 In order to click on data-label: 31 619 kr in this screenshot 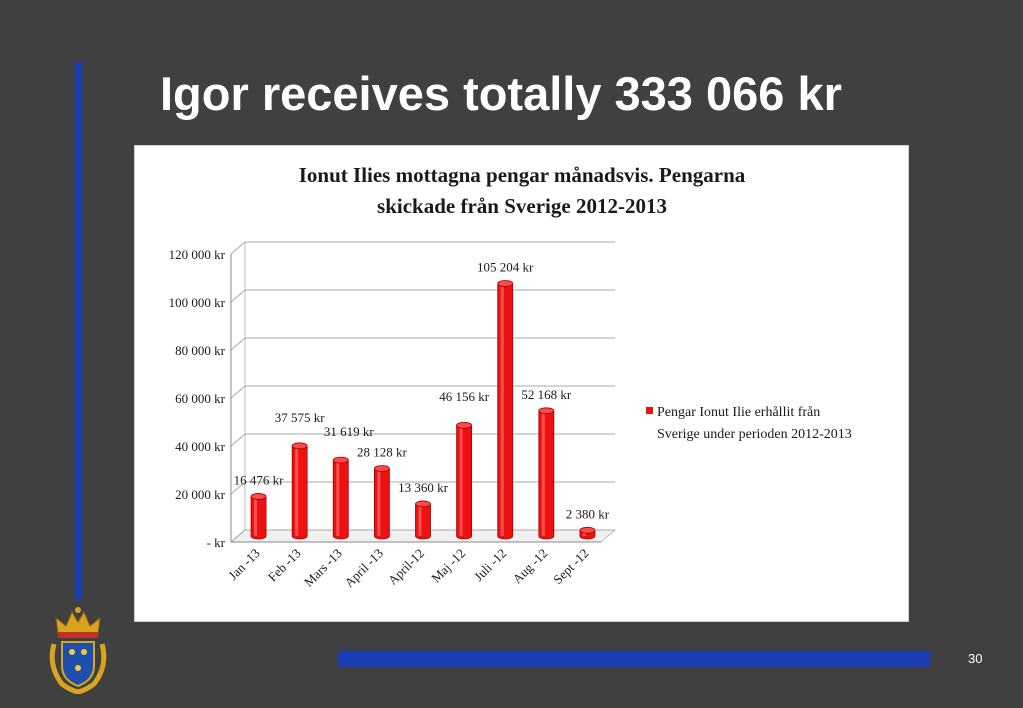, I will do `click(349, 431)`.